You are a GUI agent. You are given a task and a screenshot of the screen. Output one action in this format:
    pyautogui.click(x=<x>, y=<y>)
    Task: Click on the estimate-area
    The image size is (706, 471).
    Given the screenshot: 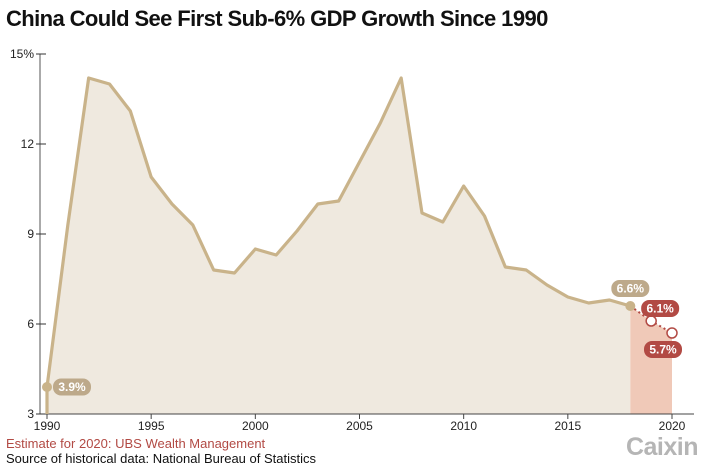 What is the action you would take?
    pyautogui.click(x=651, y=360)
    